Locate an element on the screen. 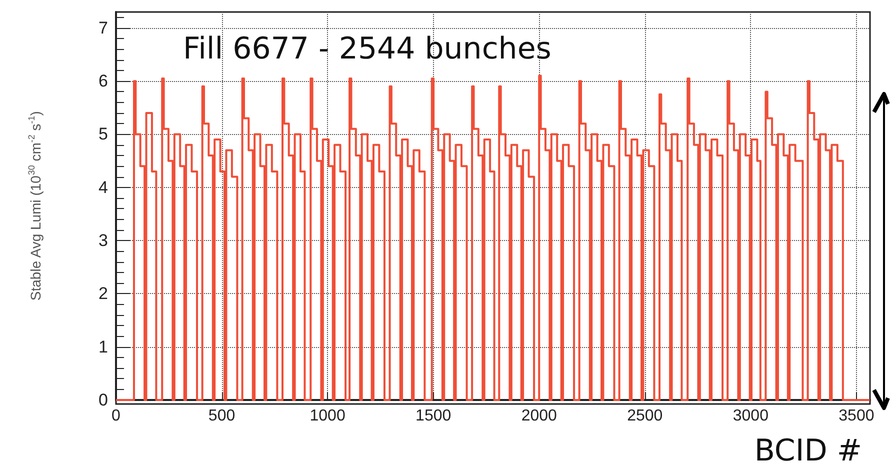 The image size is (895, 474). x-tick-label: 500 is located at coordinates (222, 416).